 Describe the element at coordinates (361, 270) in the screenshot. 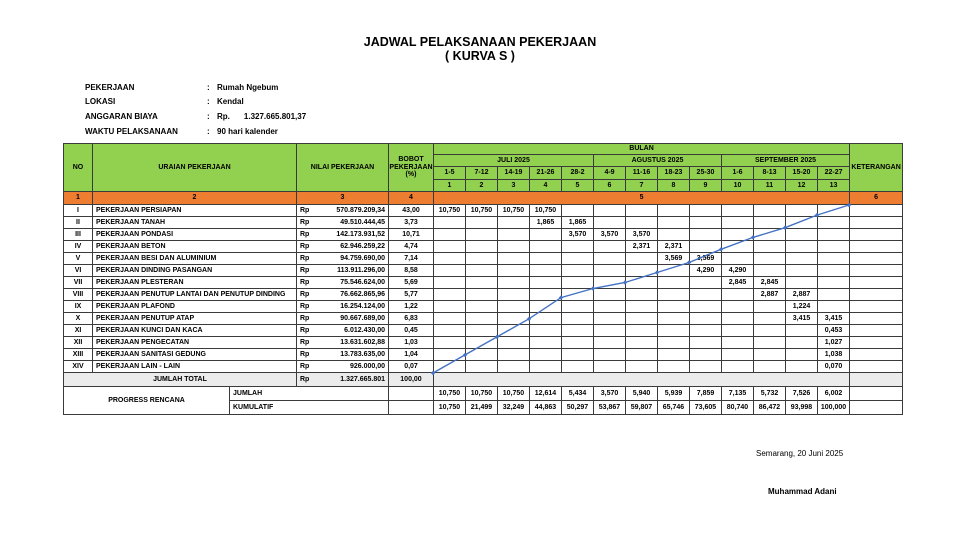

I see `value-amount: 113.911.296,00` at that location.